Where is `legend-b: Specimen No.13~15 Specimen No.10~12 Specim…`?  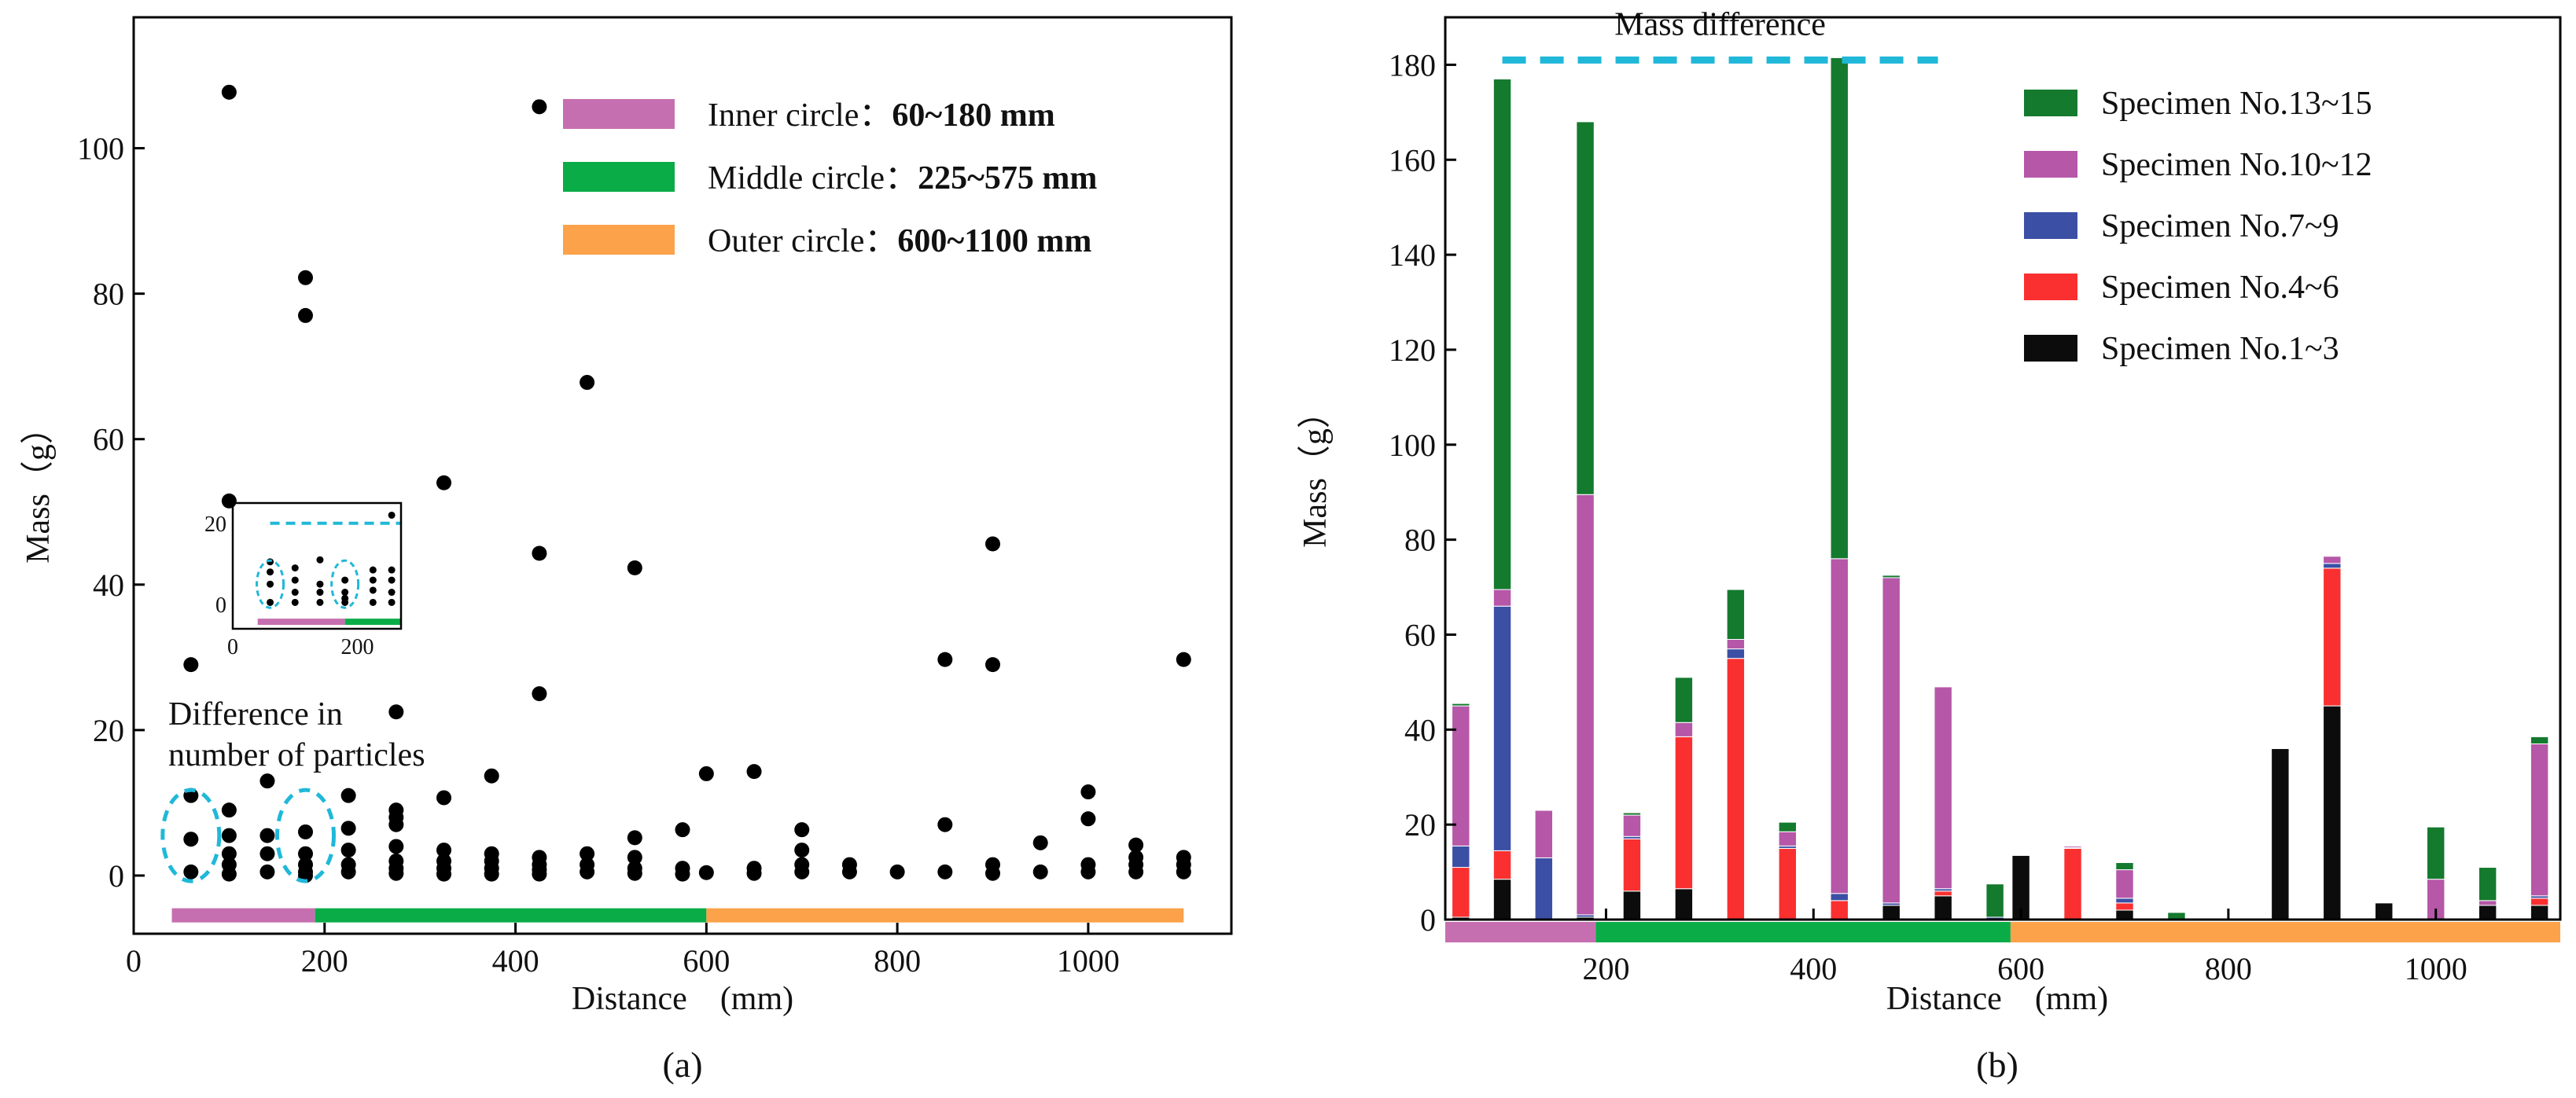 legend-b: Specimen No.13~15 Specimen No.10~12 Specim… is located at coordinates (2198, 226).